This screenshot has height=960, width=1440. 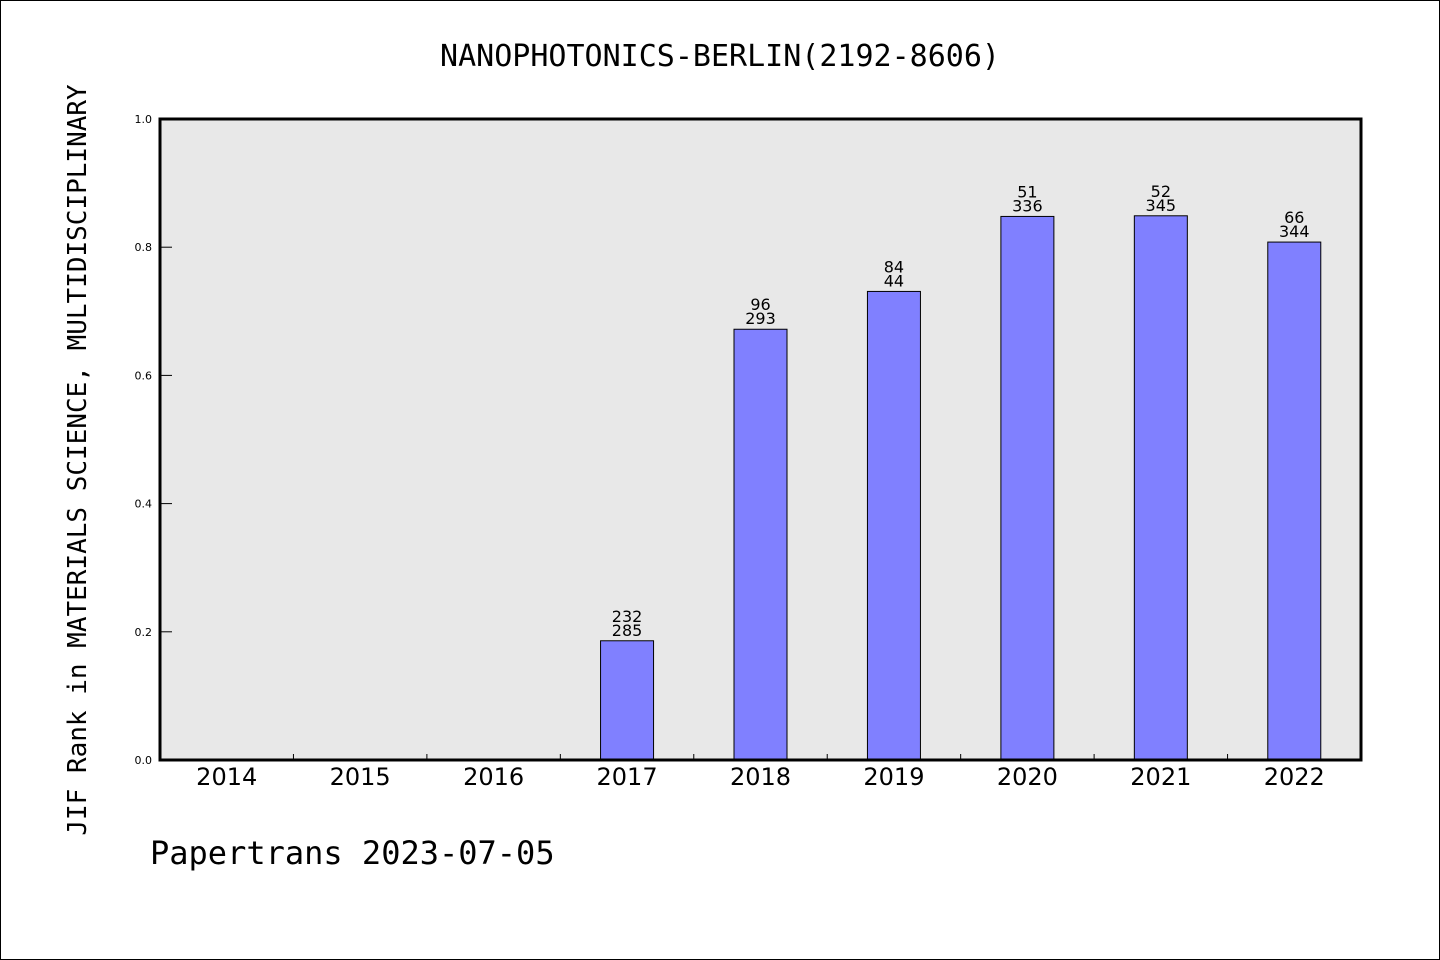 I want to click on bar-rank-label: 66, so click(x=1294, y=217).